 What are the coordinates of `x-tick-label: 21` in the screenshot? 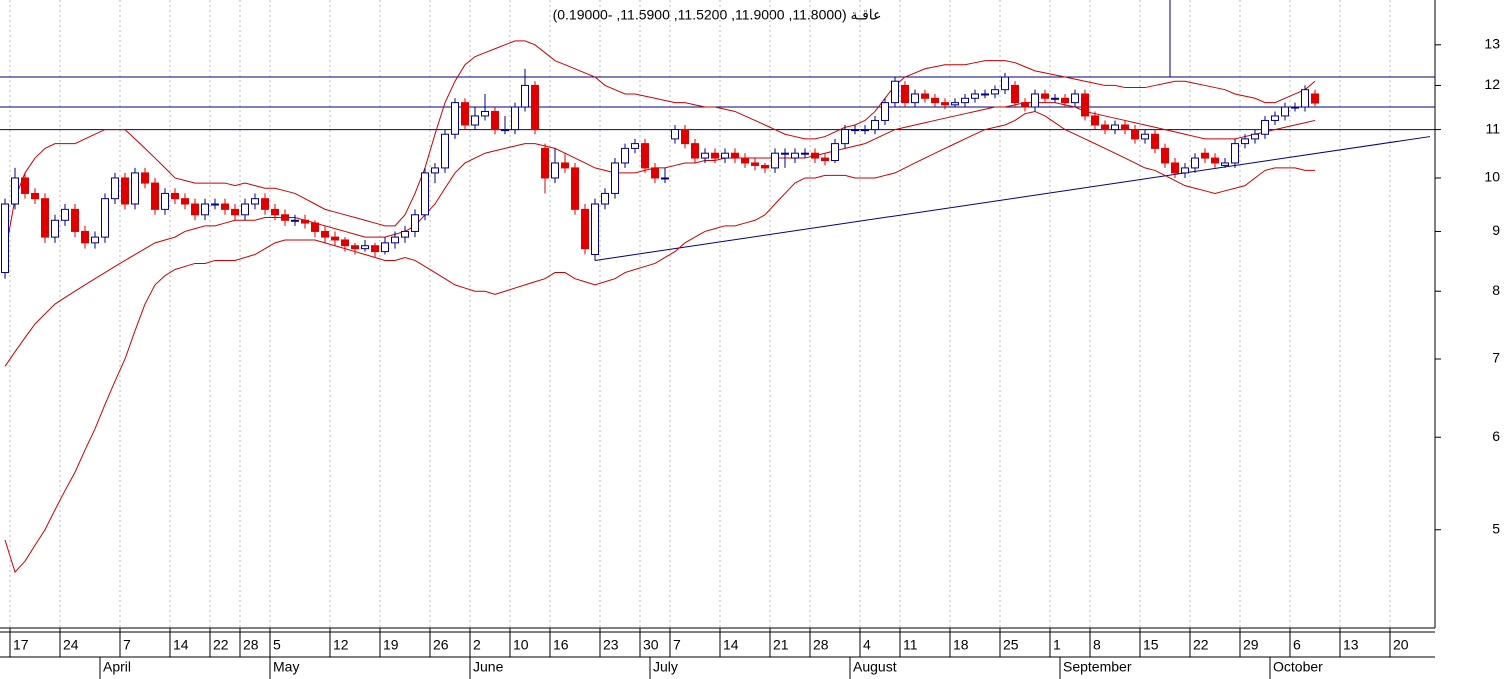 It's located at (781, 645).